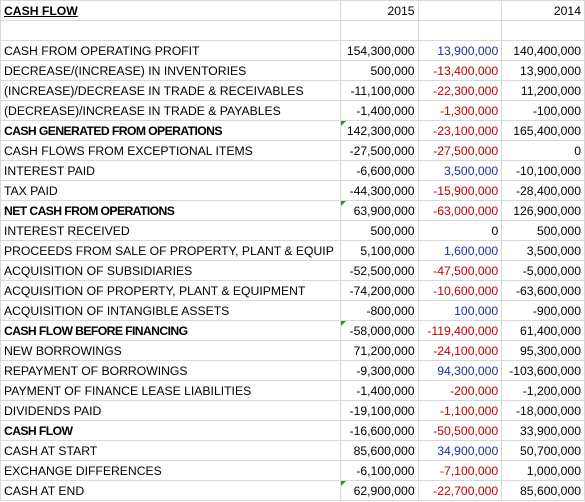  Describe the element at coordinates (543, 350) in the screenshot. I see `value-2014-cell: 95,300,000` at that location.